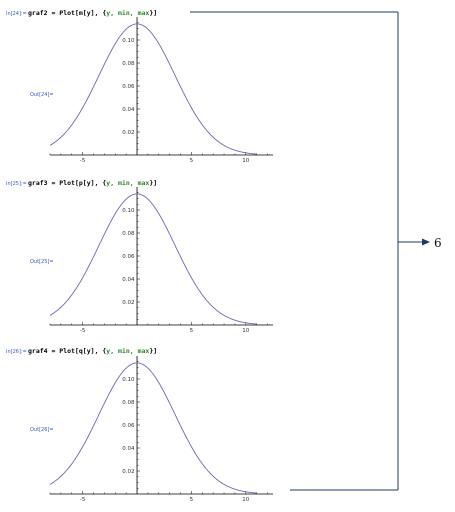 The height and width of the screenshot is (512, 455). What do you see at coordinates (53, 13) in the screenshot?
I see `code-prefix: graf2 = Plot[` at bounding box center [53, 13].